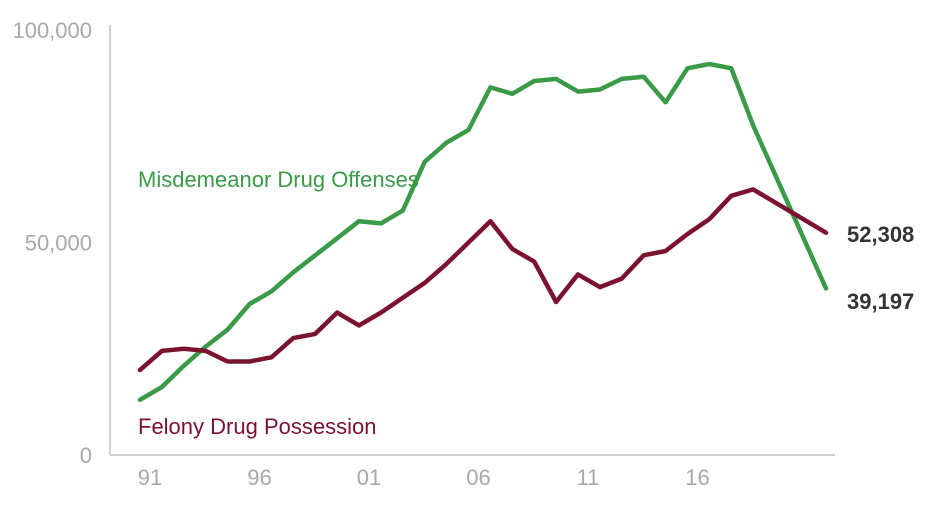  I want to click on end-label-top: 52,308, so click(880, 234).